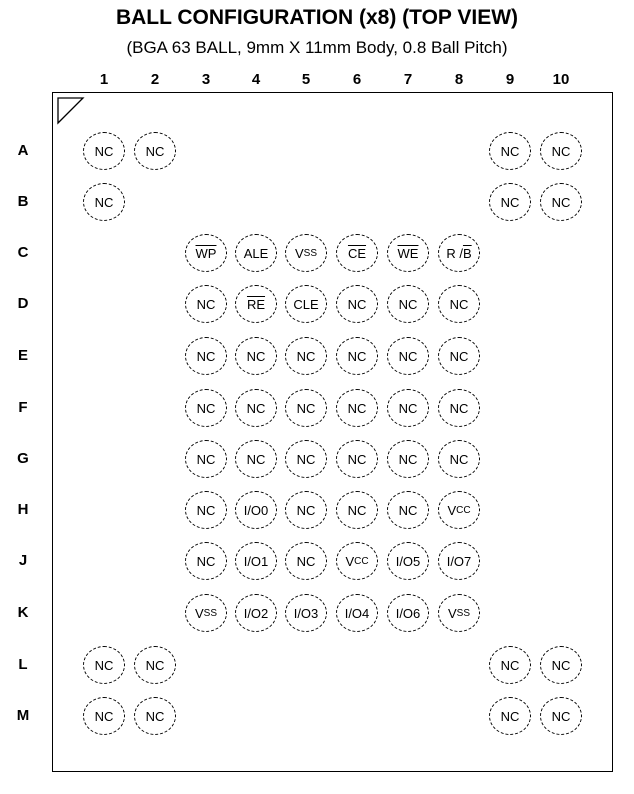 Image resolution: width=634 pixels, height=794 pixels. I want to click on ball-L2: NC, so click(155, 665).